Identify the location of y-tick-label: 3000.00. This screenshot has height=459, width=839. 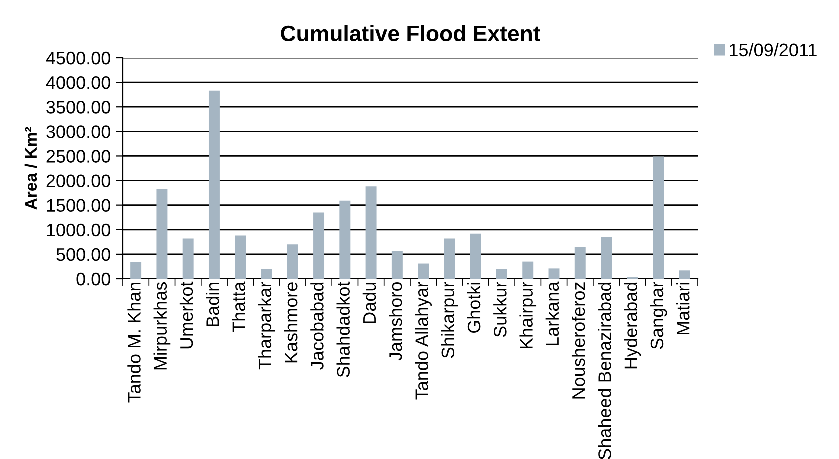
(78, 132).